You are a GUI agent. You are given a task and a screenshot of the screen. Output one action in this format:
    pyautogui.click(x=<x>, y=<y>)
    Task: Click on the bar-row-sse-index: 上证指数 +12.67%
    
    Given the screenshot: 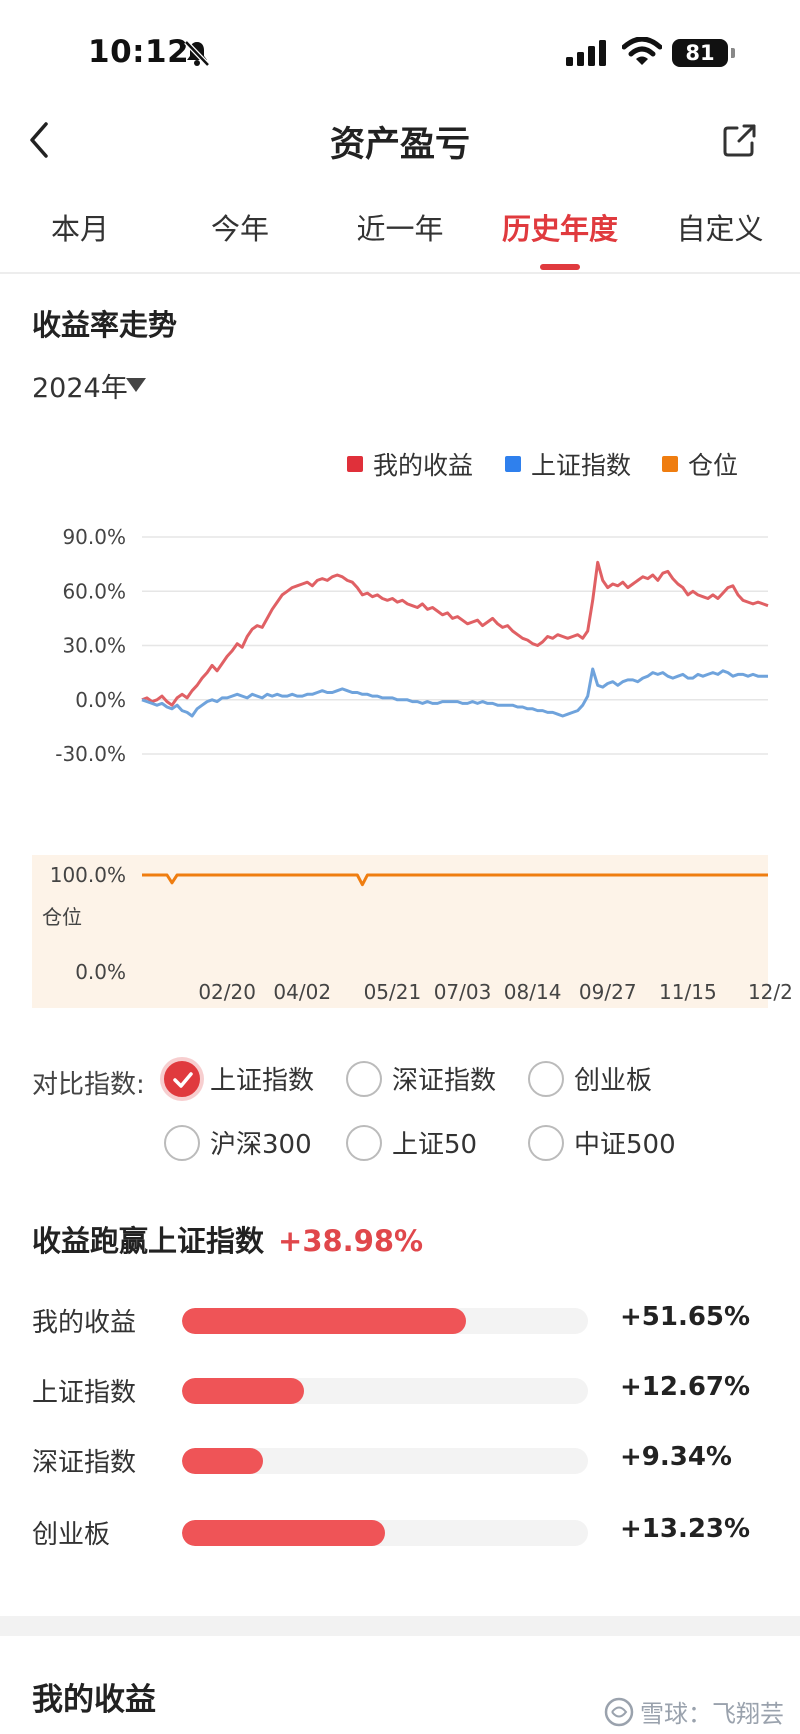 What is the action you would take?
    pyautogui.click(x=400, y=1392)
    